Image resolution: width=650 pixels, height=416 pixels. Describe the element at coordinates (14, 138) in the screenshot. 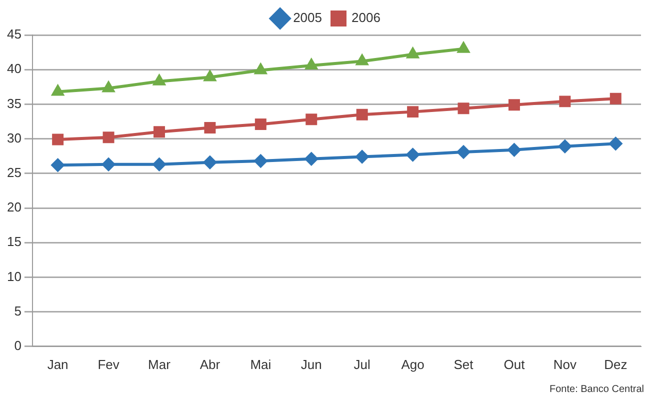

I see `y-tick-label: 30` at that location.